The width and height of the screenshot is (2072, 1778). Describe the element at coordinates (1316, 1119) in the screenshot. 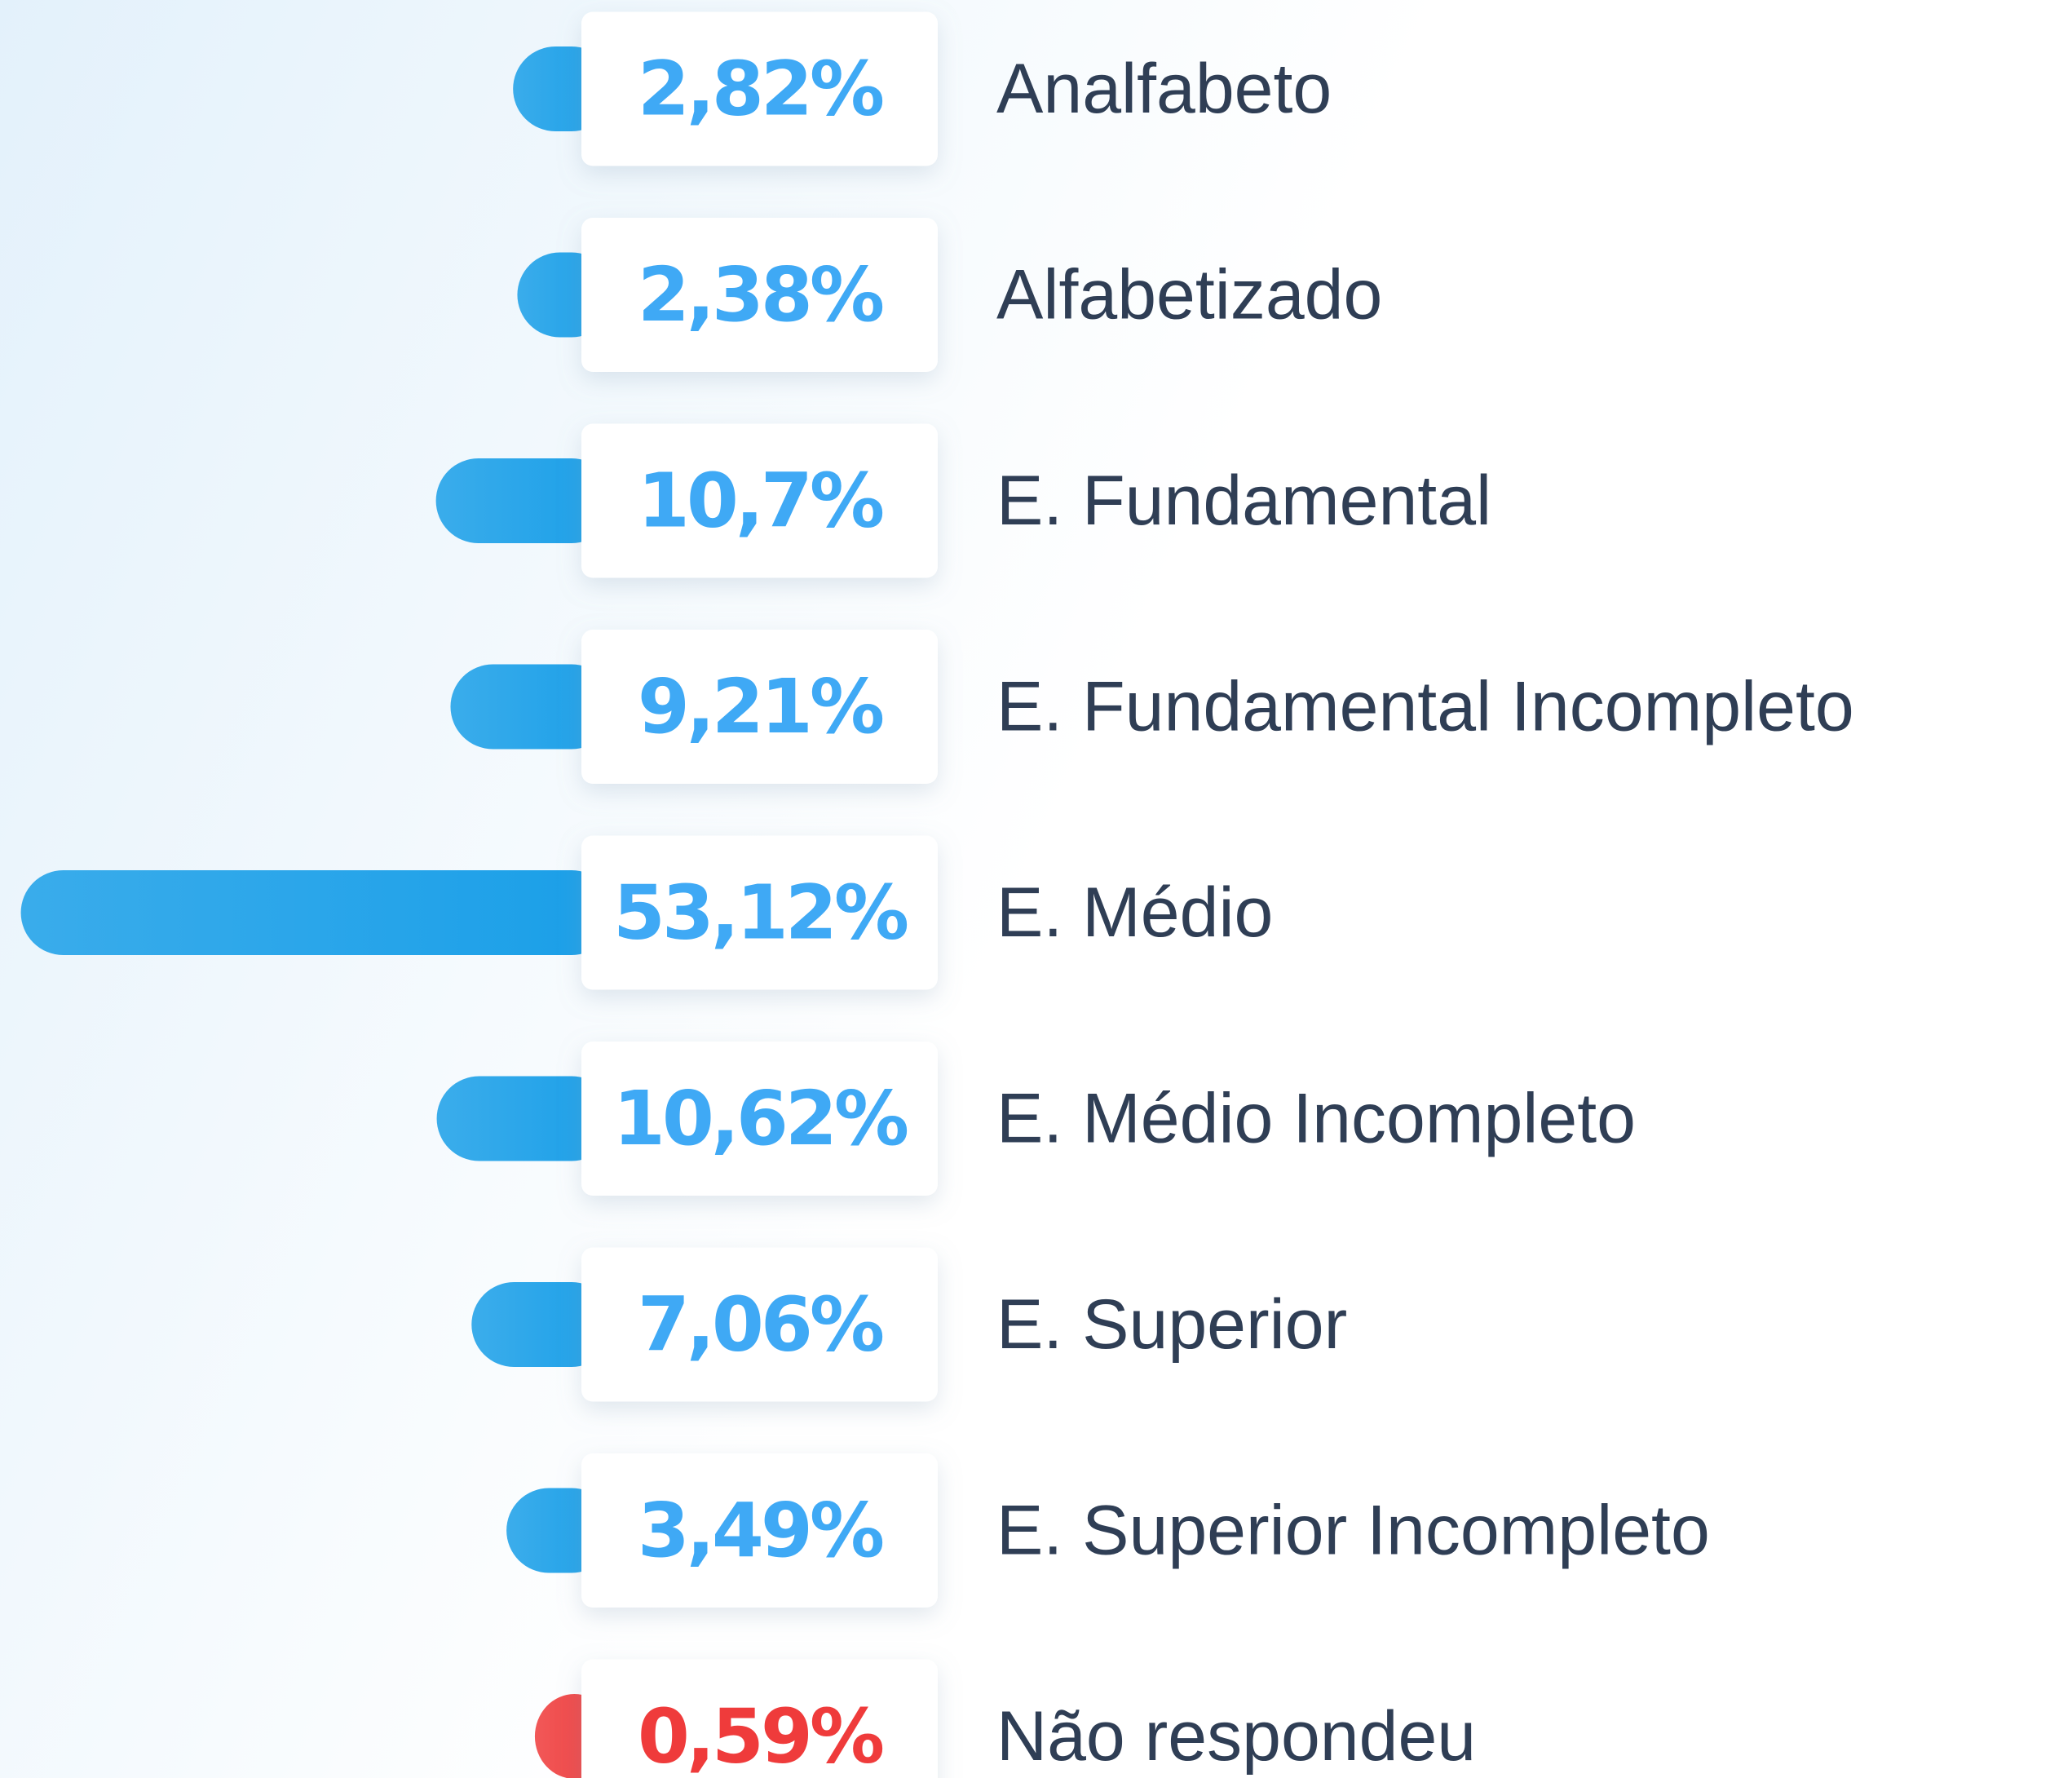

I see `category-label: E. Médio Incompleto` at that location.